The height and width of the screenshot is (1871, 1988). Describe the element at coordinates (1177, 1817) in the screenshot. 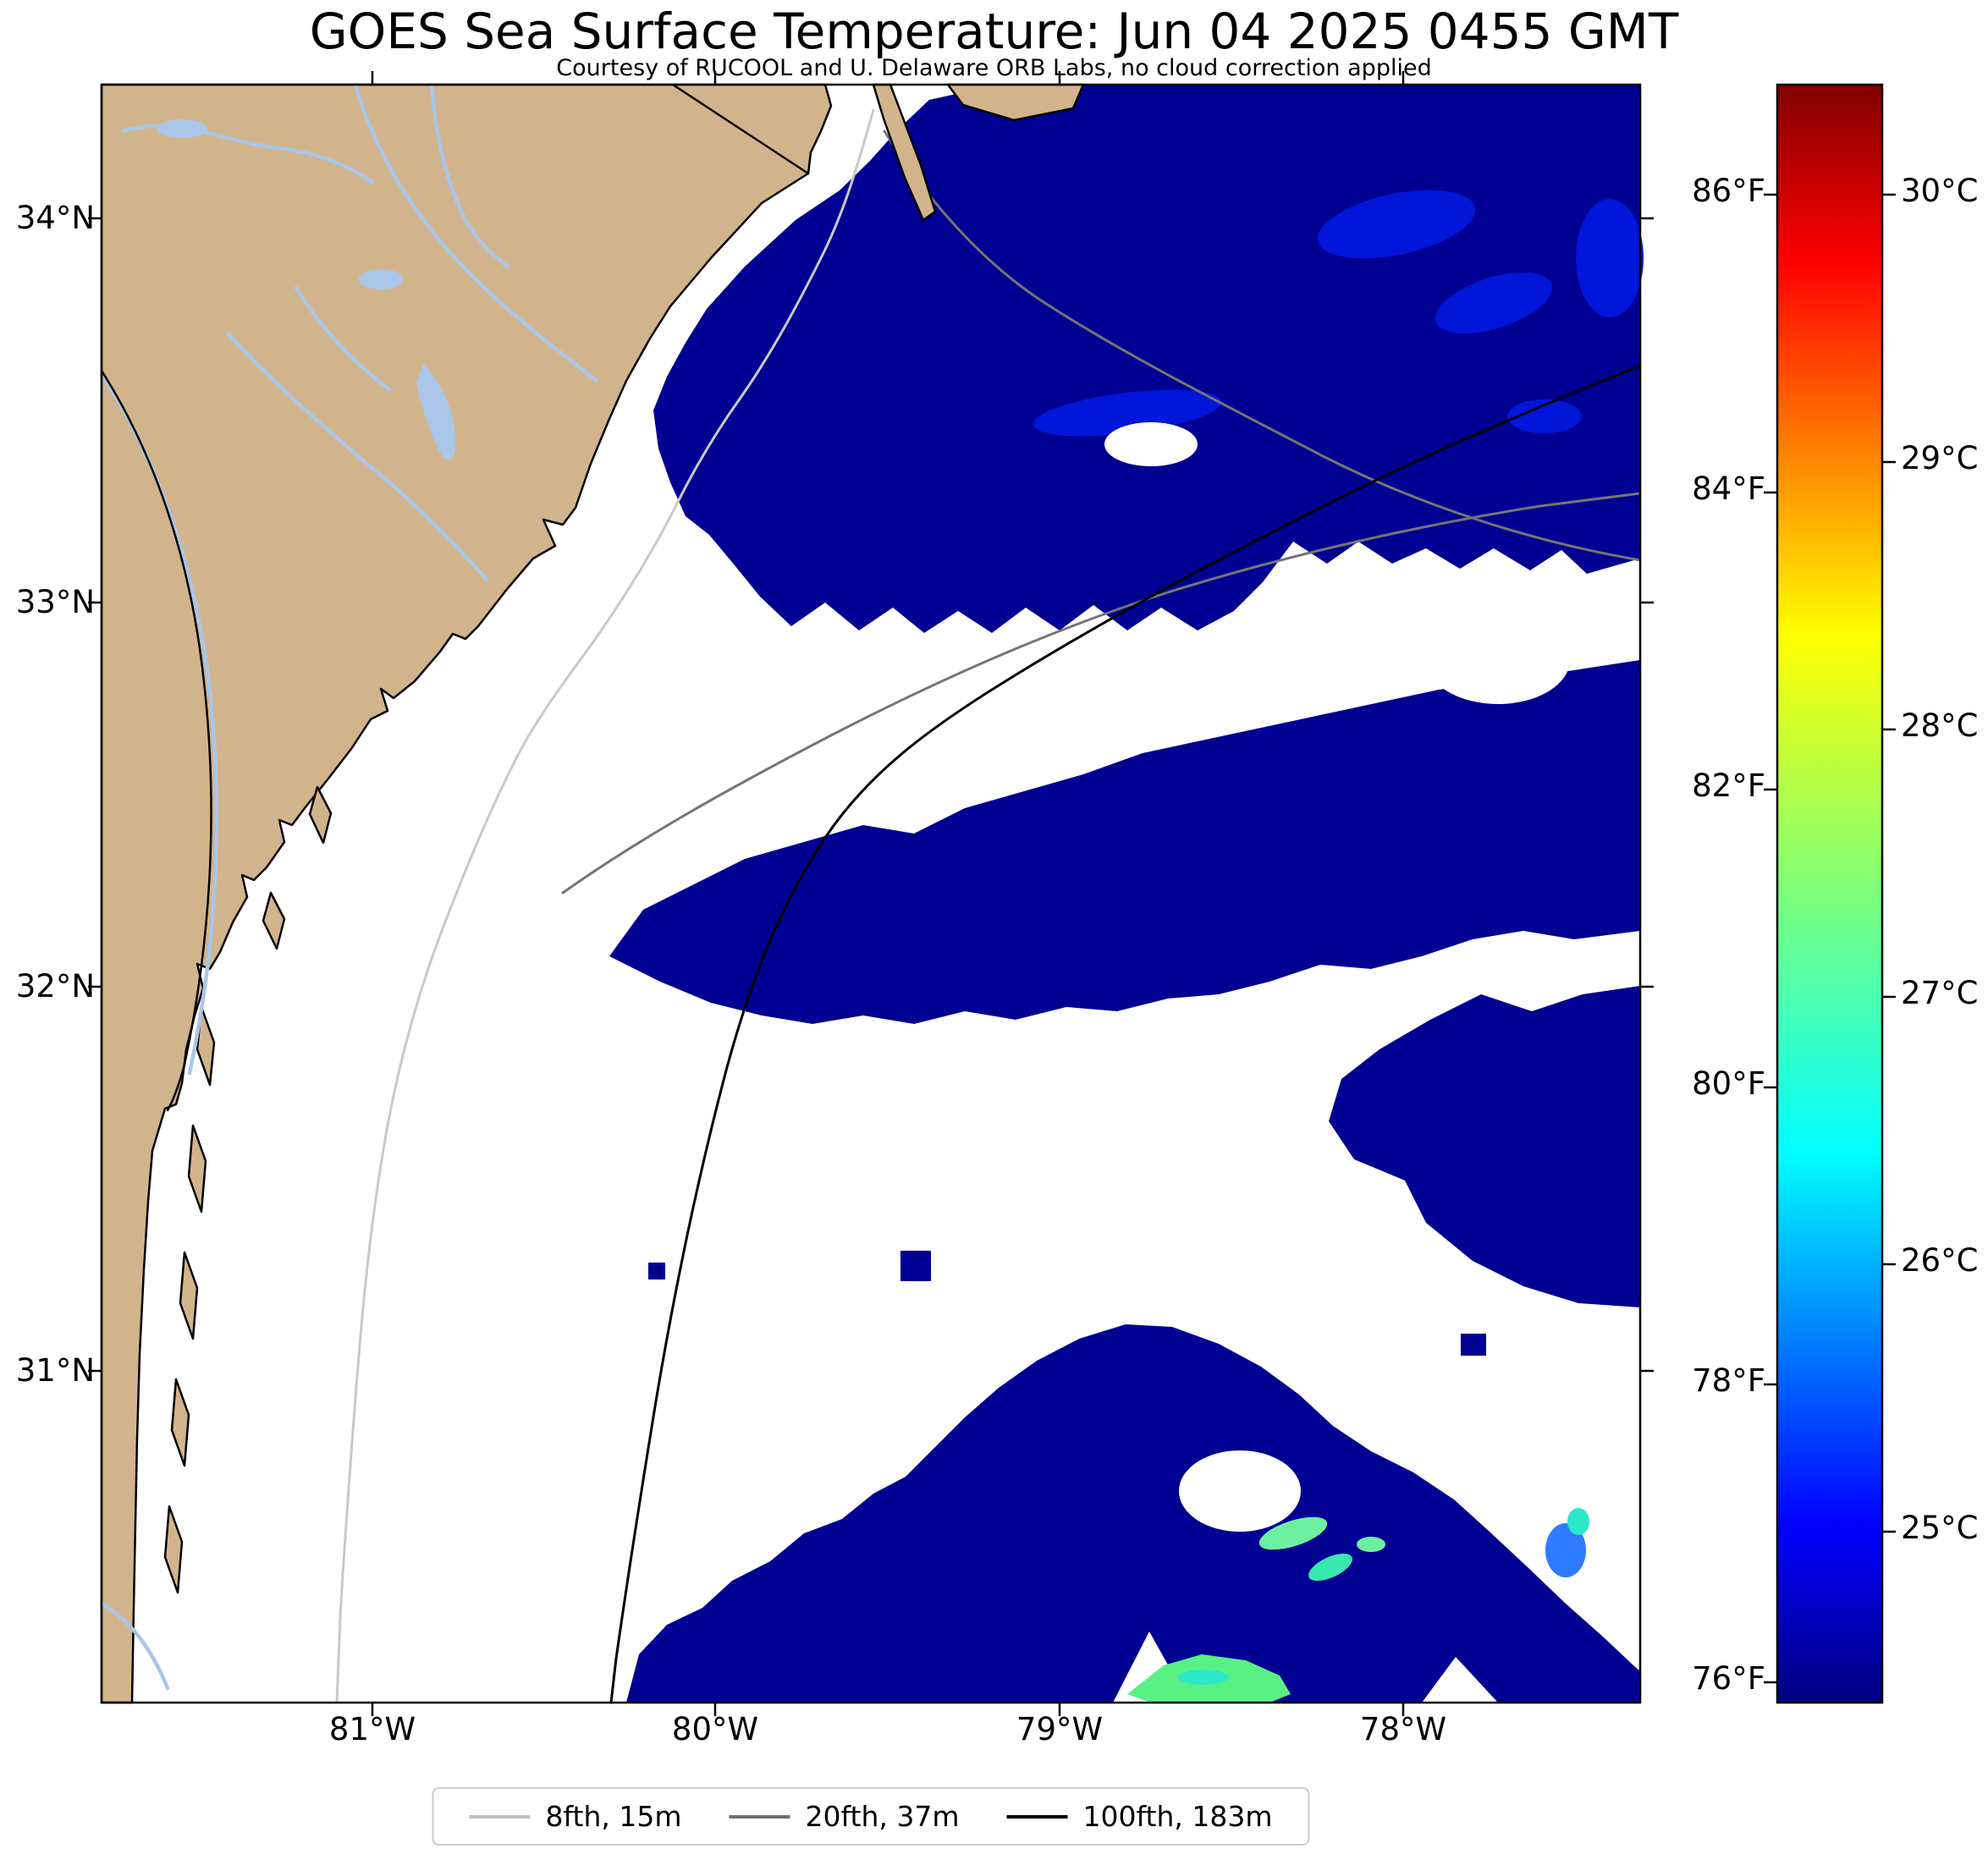

I see `legend-label: 100fth, 183m` at that location.